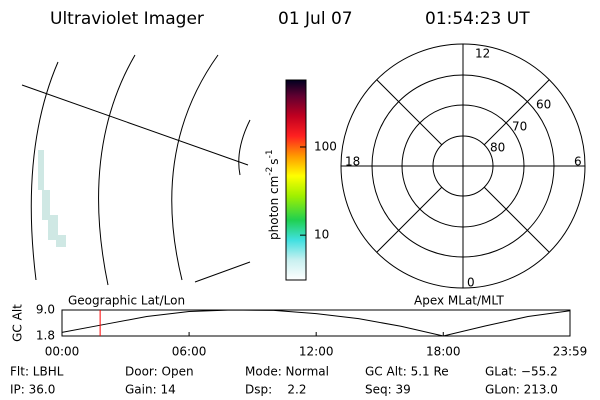  What do you see at coordinates (296, 180) in the screenshot?
I see `colorbar` at bounding box center [296, 180].